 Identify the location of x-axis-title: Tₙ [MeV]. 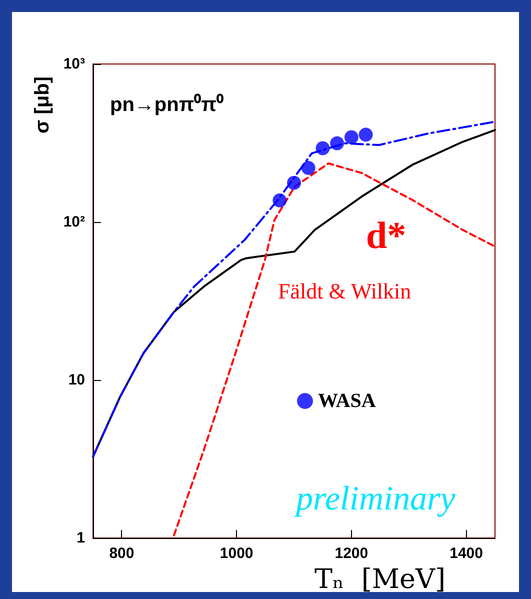
(380, 579).